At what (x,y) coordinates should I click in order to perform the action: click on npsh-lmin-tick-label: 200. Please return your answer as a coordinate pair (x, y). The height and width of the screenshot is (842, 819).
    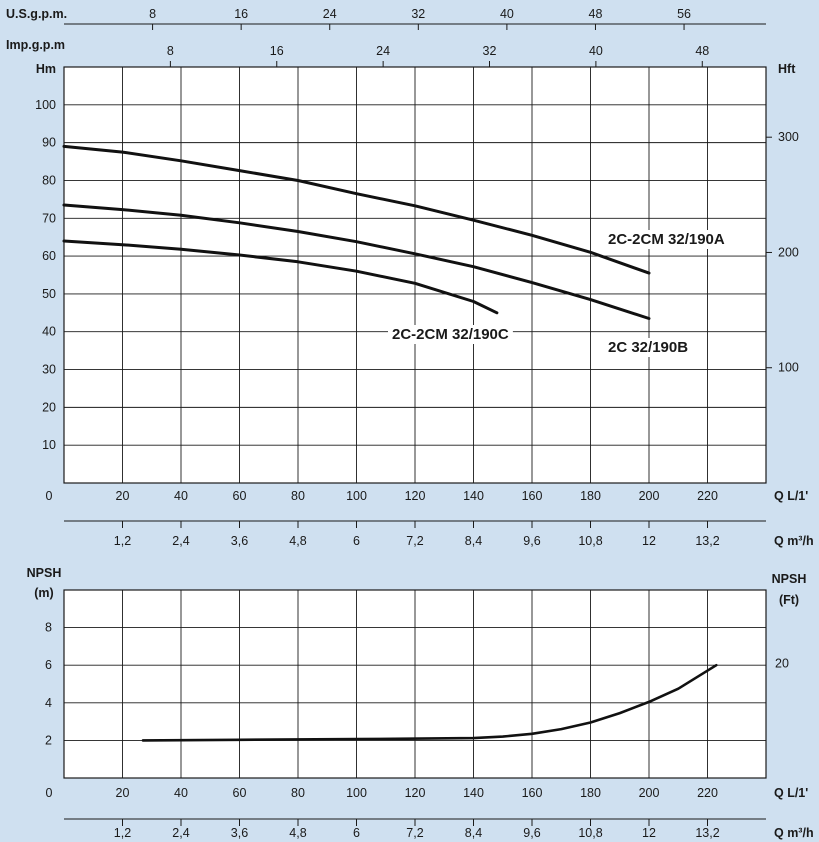
    Looking at the image, I should click on (649, 793).